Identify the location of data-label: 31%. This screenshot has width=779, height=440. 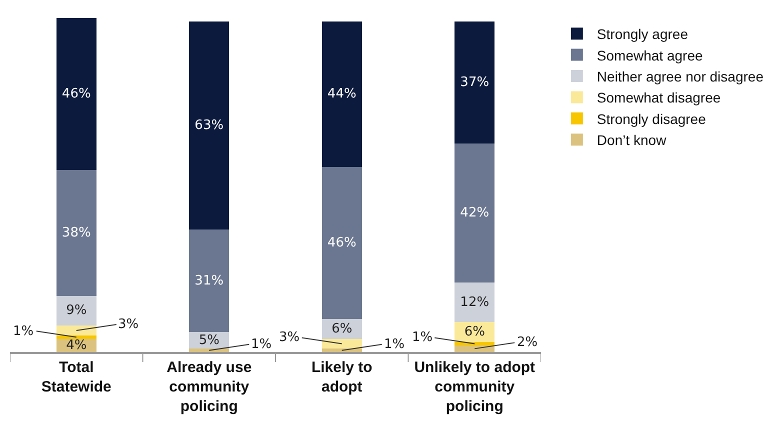
(209, 280).